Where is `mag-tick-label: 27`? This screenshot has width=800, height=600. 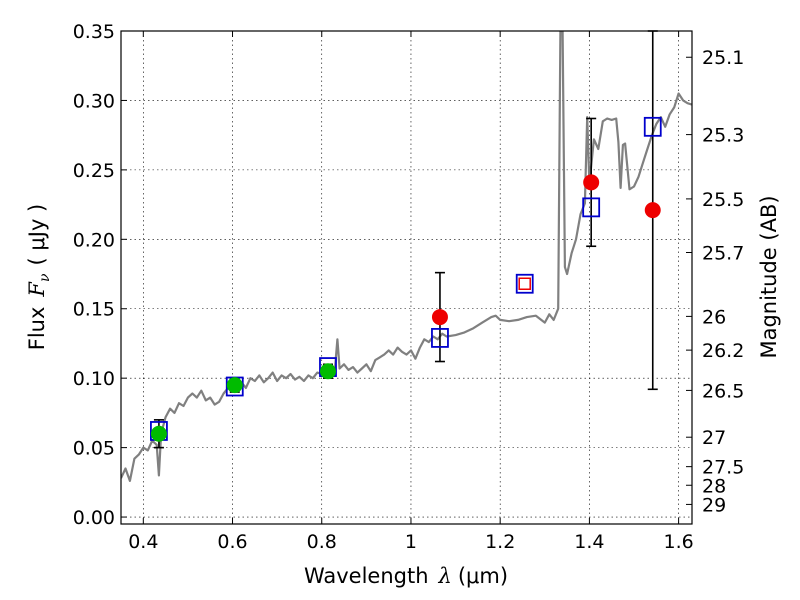
mag-tick-label: 27 is located at coordinates (714, 438).